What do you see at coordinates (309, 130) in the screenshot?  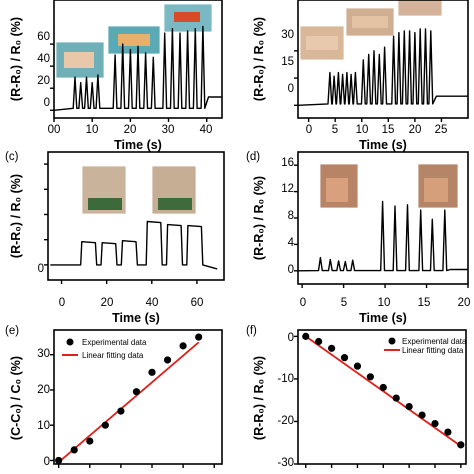 I see `panel-b-xtick: 0` at bounding box center [309, 130].